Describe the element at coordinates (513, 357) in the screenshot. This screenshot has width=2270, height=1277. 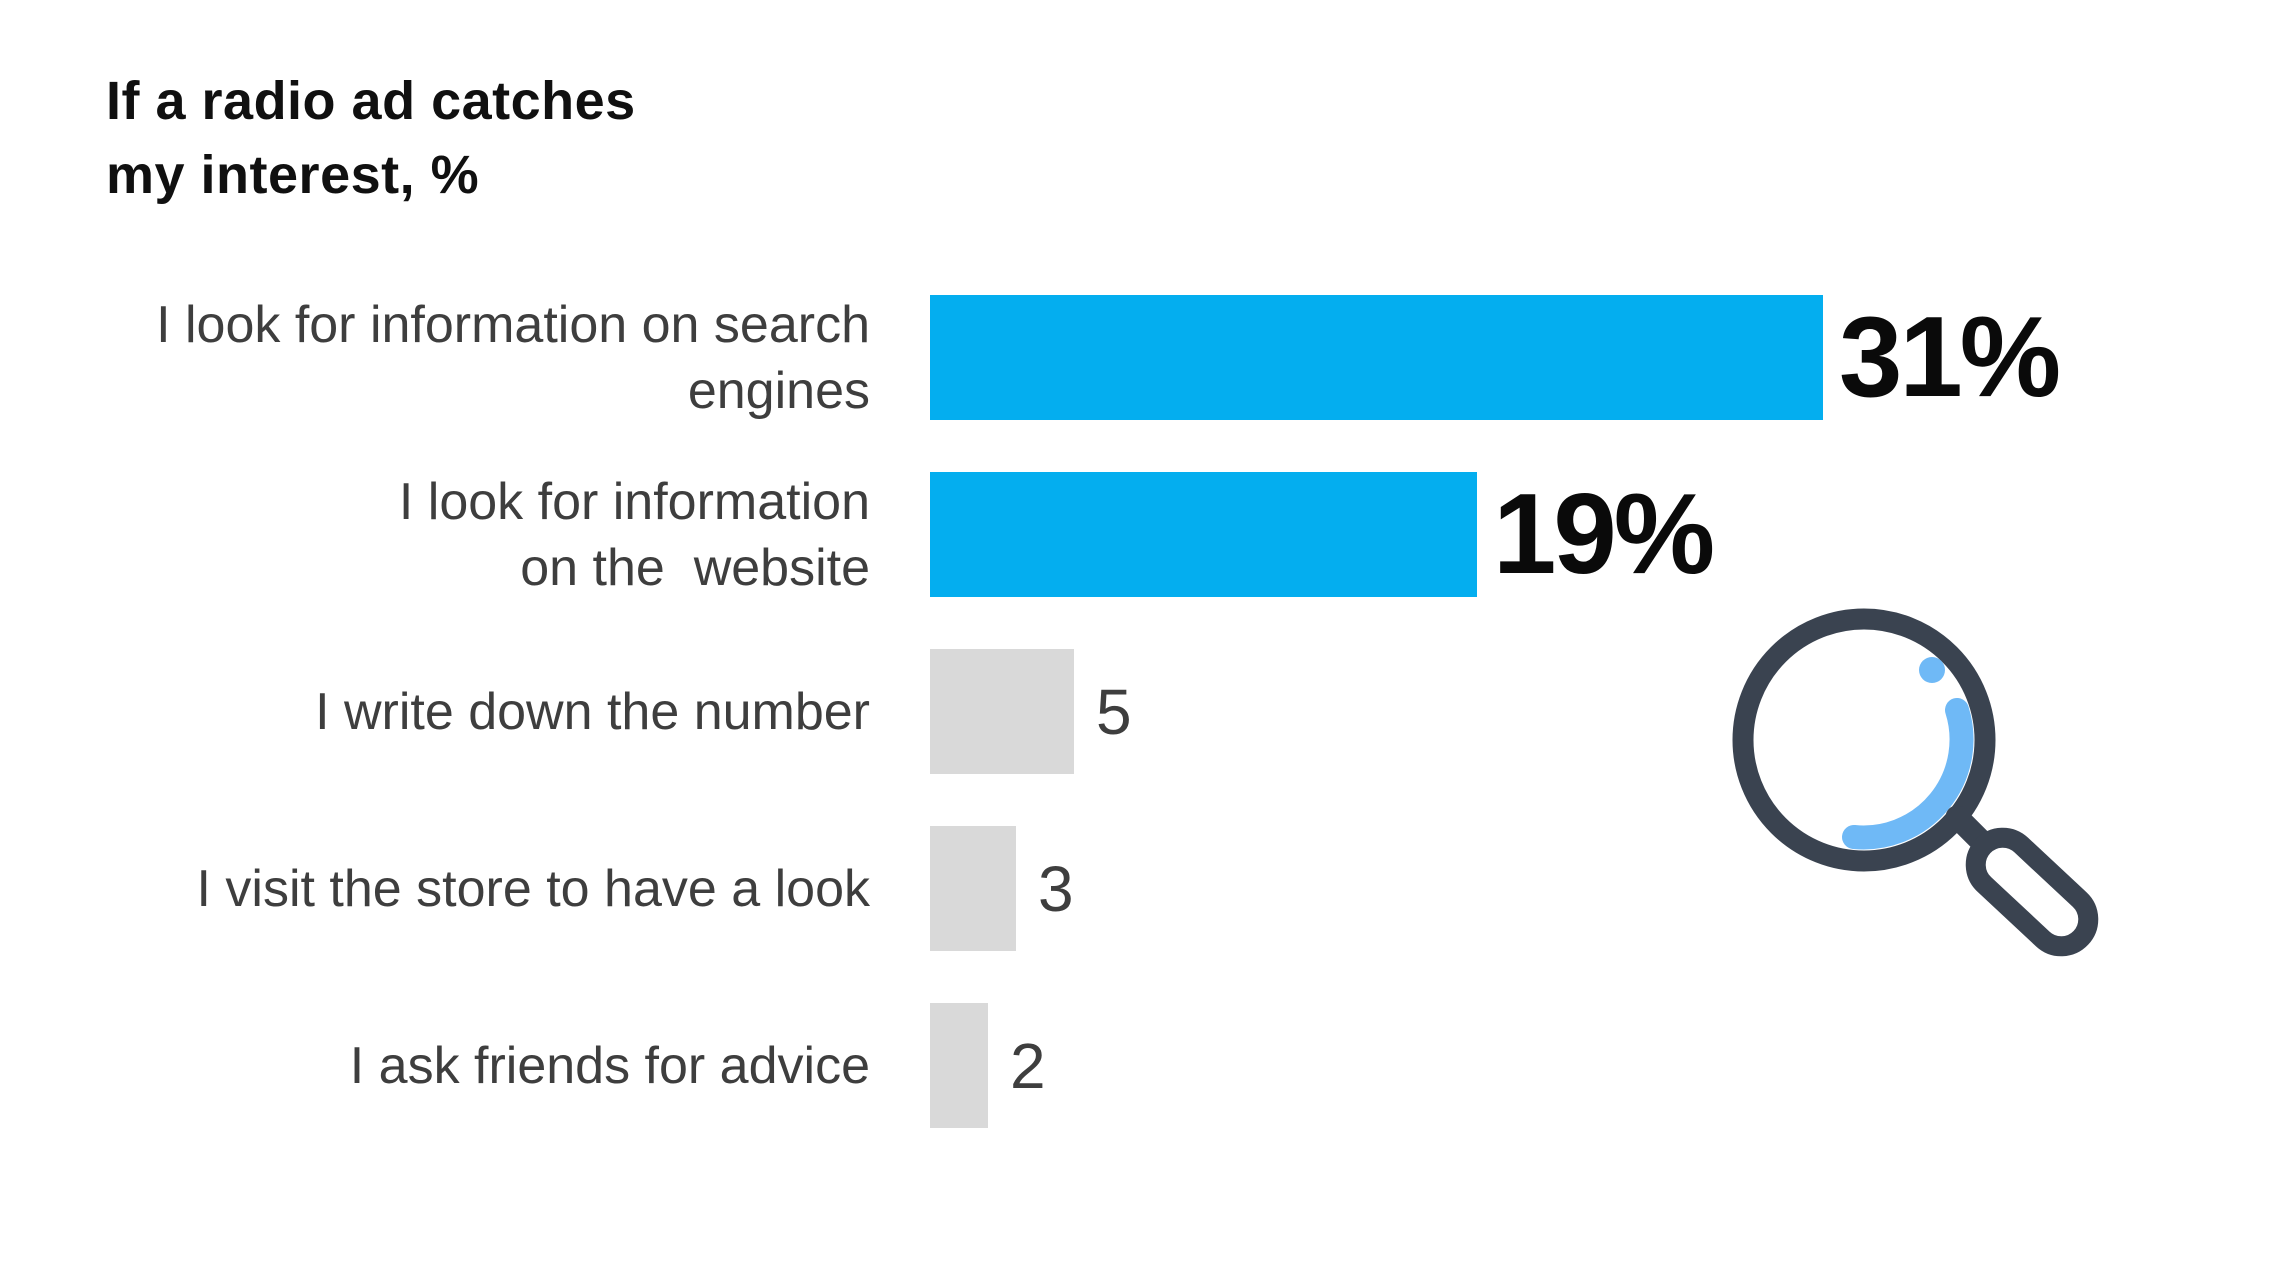
I see `category-label-text: I look for information on search engines` at that location.